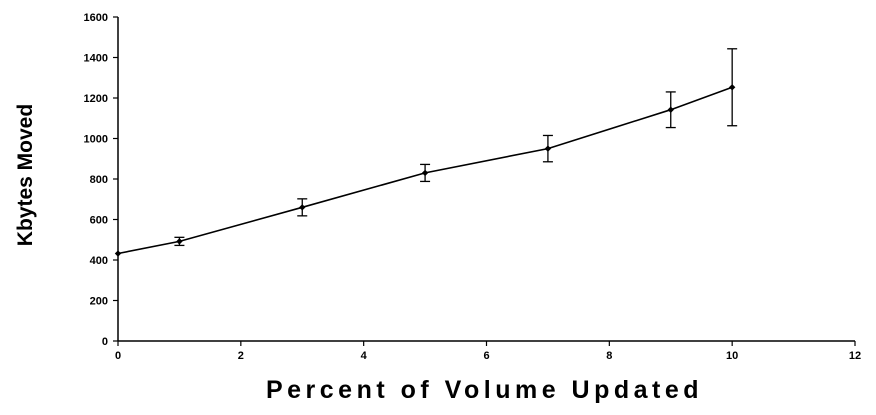 Image resolution: width=876 pixels, height=415 pixels. Describe the element at coordinates (241, 356) in the screenshot. I see `x-tick-label: 2` at that location.